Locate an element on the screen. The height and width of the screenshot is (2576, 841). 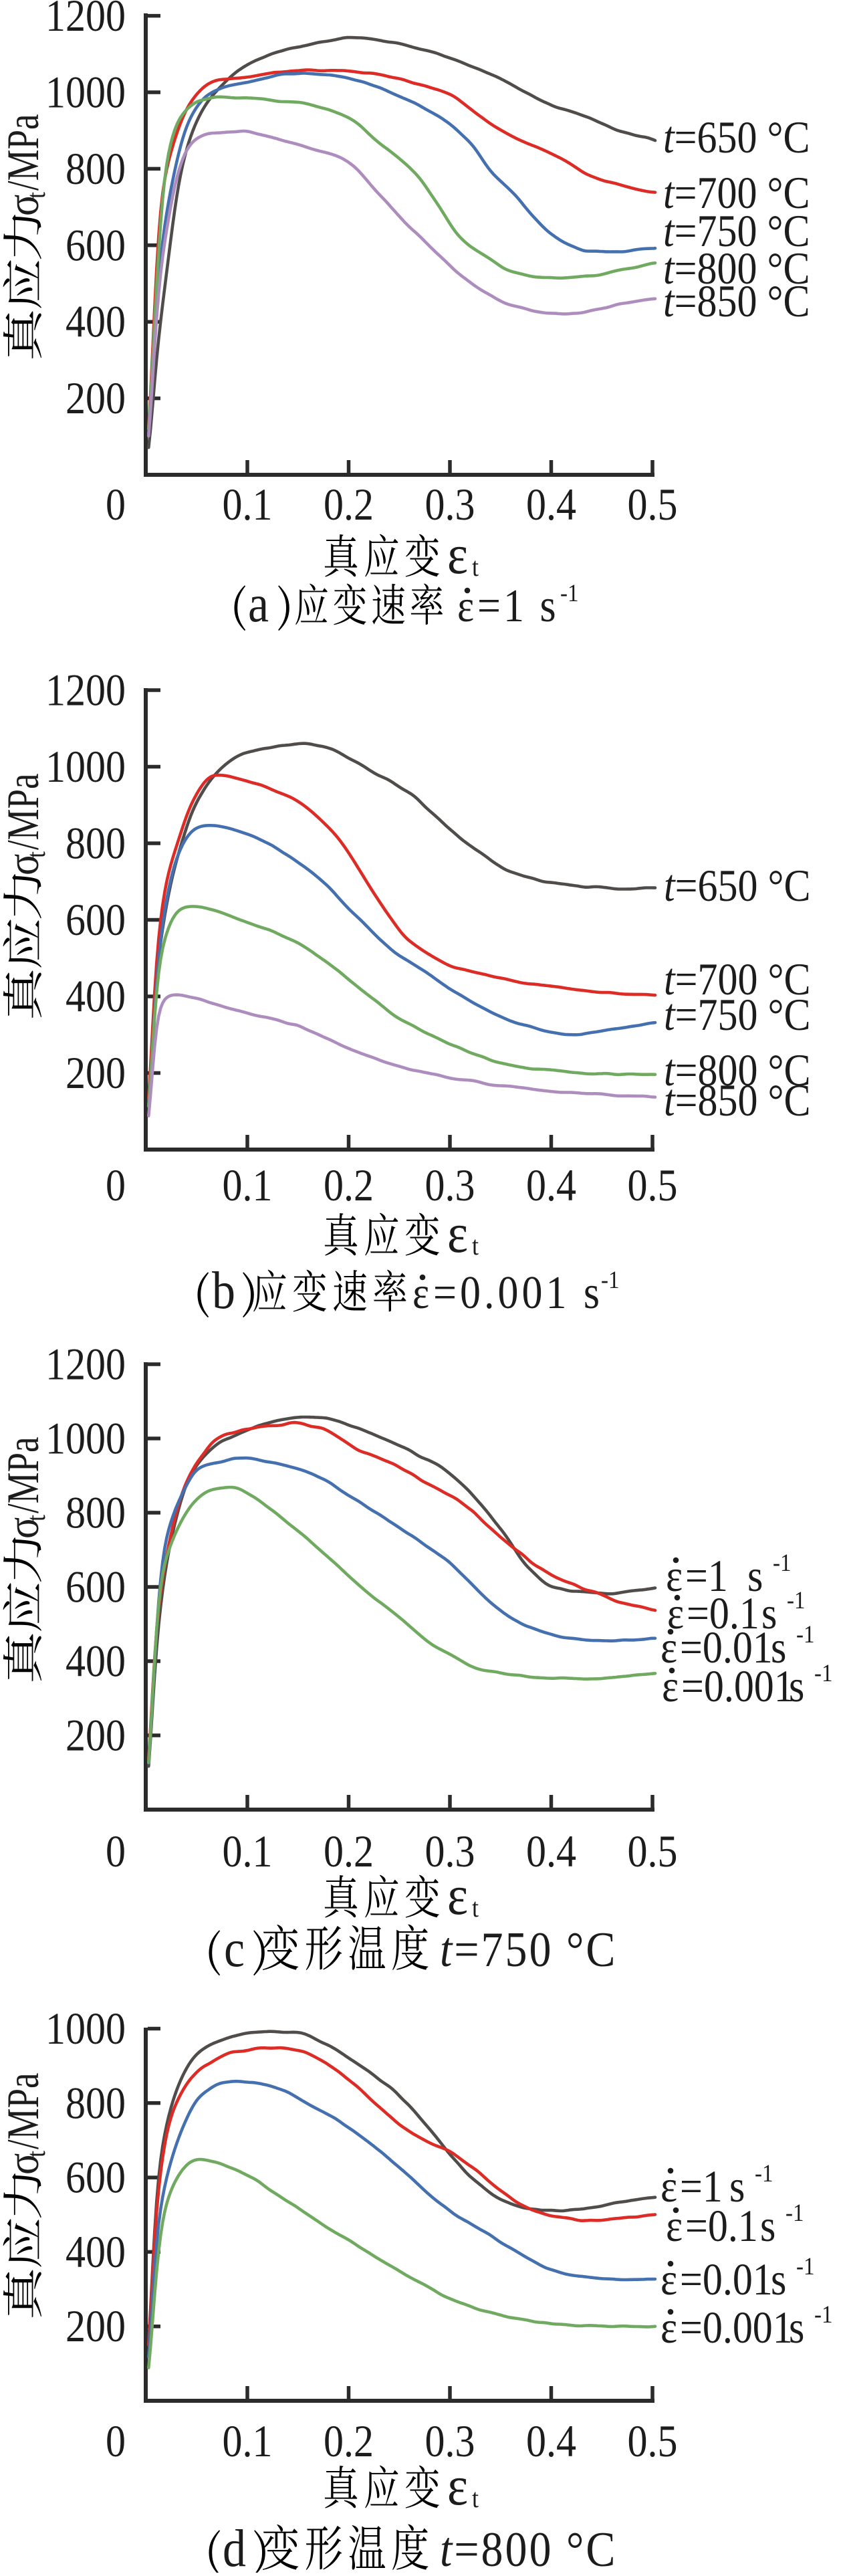
svg-text: =0.001 s is located at coordinates (518, 1293).